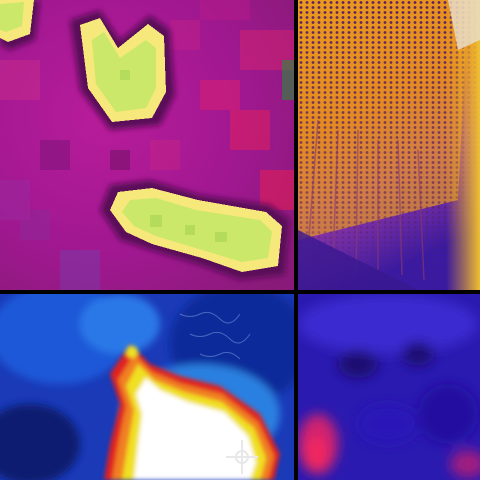  I want to click on crosshair-icon, so click(242, 457).